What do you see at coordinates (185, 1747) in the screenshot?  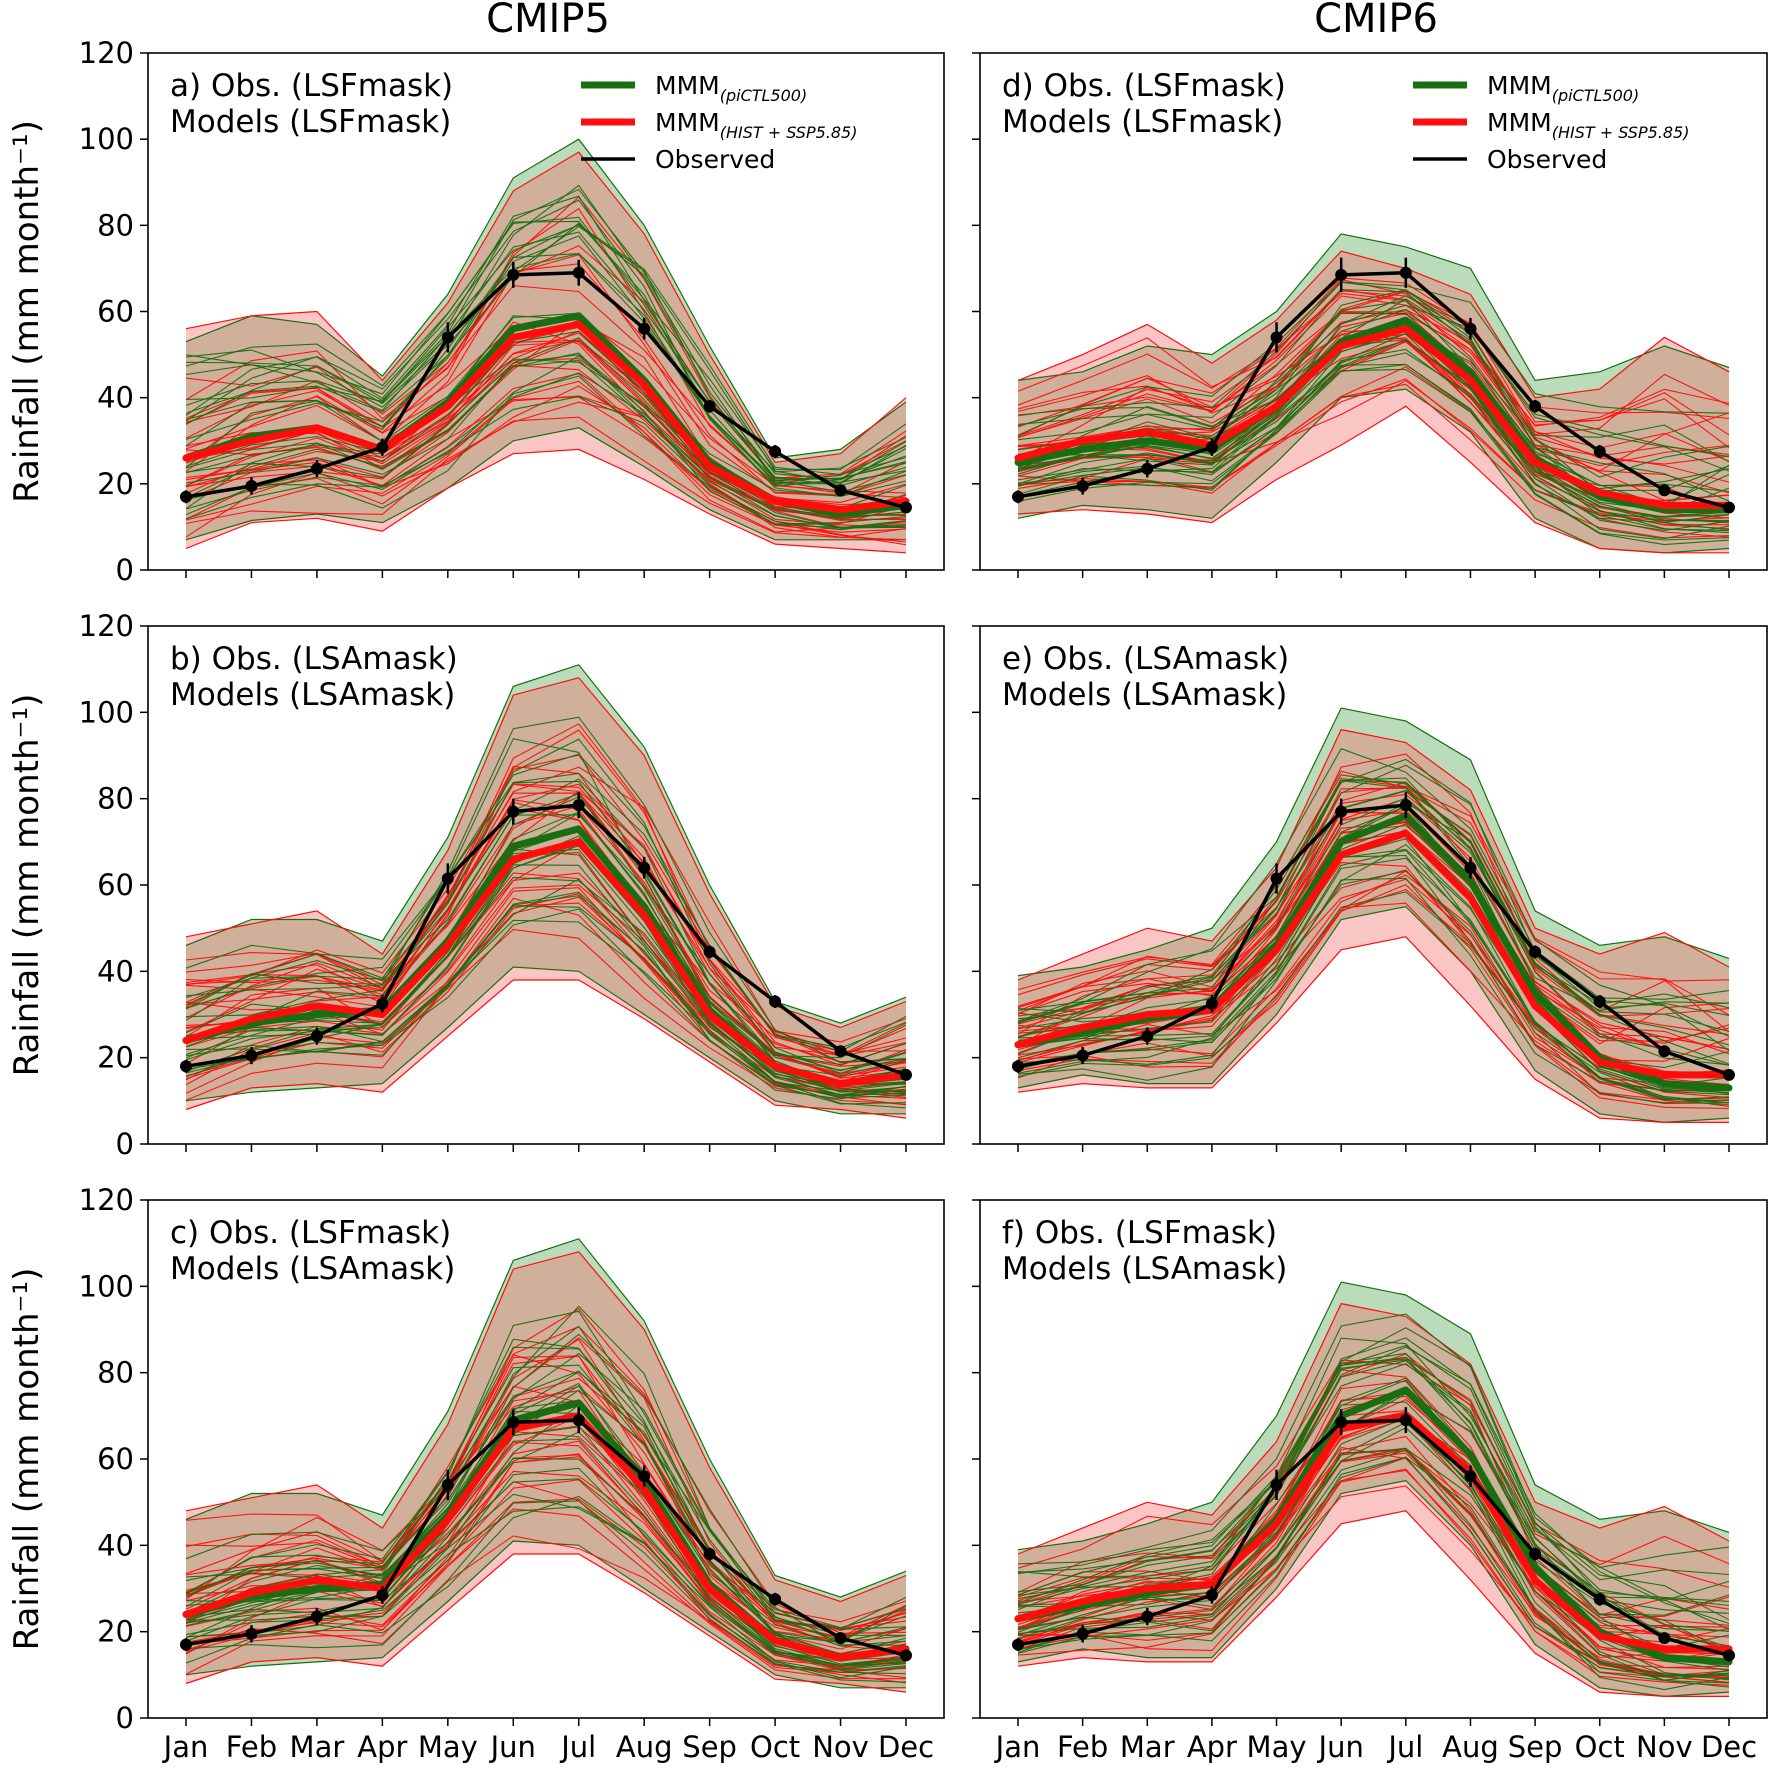 I see `x-tick-label: Jan` at bounding box center [185, 1747].